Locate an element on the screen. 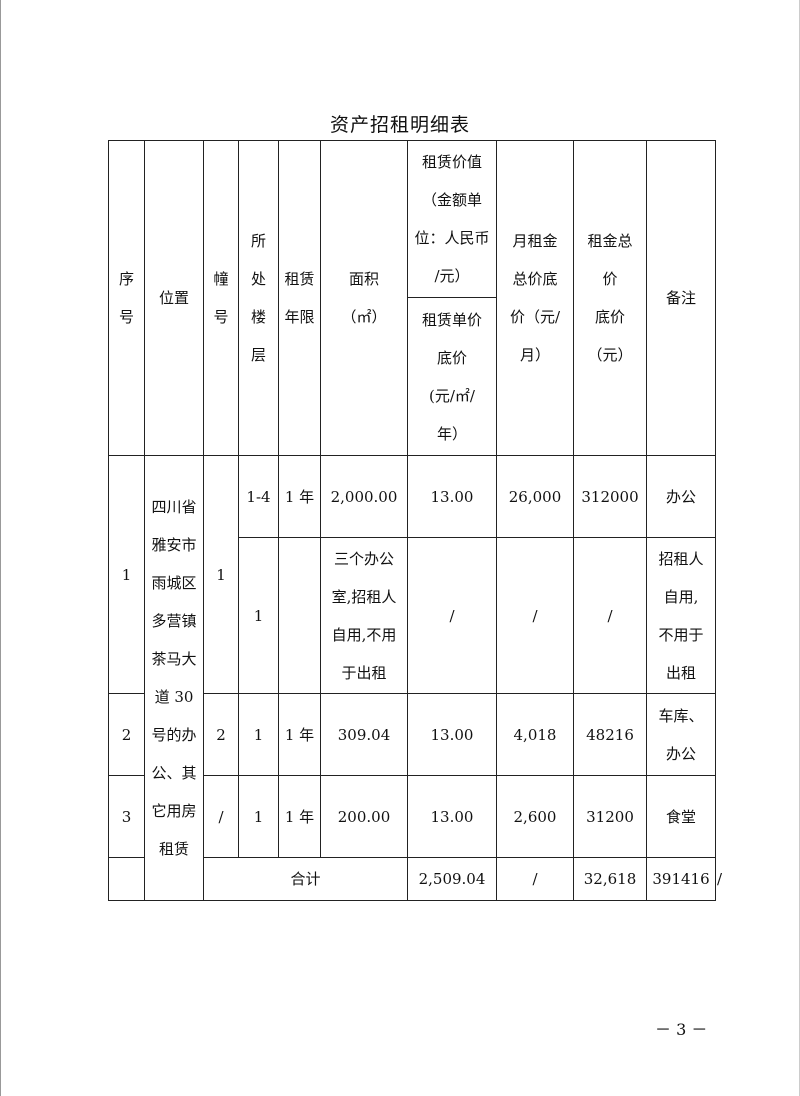  cell-monthly: 26,000 is located at coordinates (535, 496).